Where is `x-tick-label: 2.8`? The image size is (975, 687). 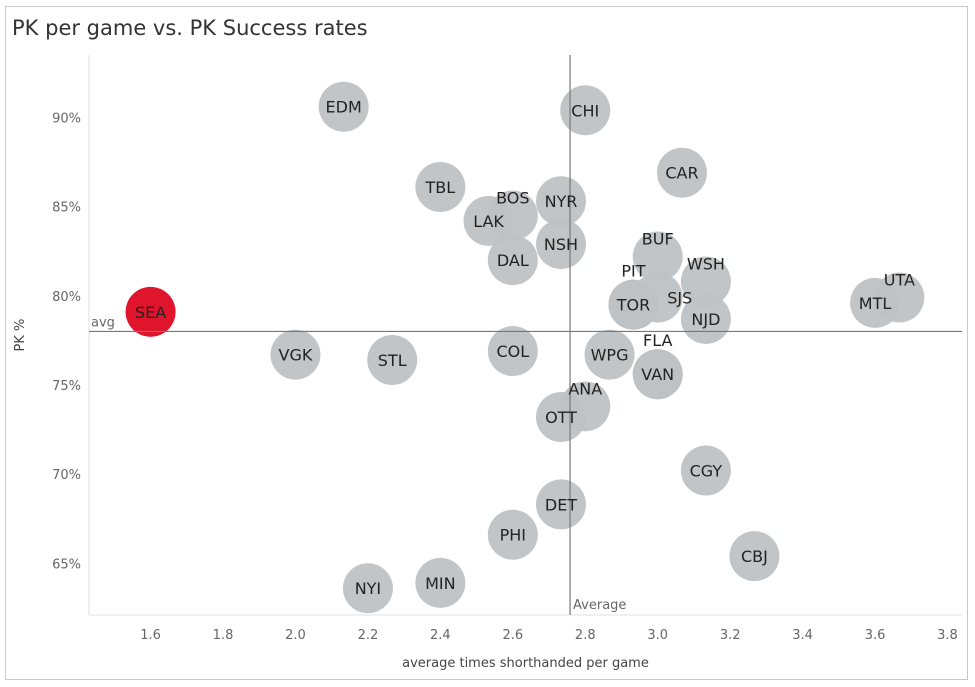
x-tick-label: 2.8 is located at coordinates (585, 635).